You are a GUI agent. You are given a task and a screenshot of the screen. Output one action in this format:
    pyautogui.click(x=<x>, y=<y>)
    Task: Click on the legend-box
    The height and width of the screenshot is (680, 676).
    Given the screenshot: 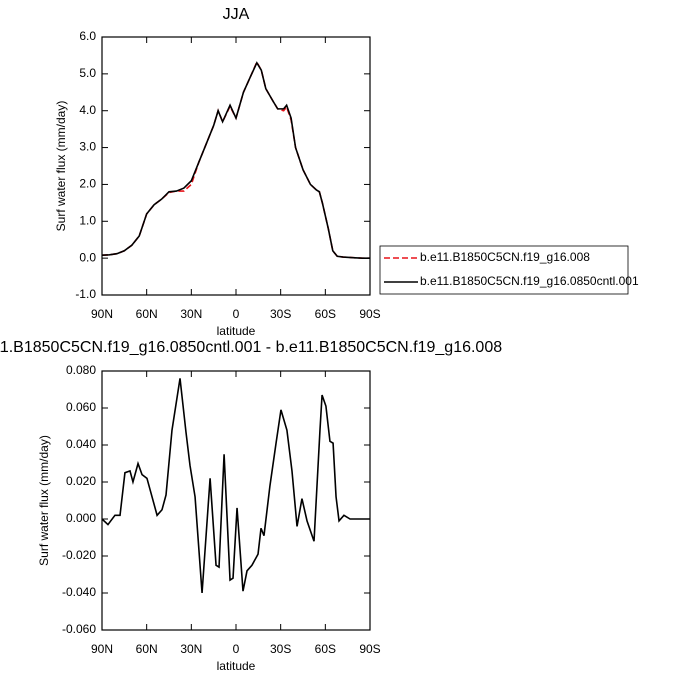 What is the action you would take?
    pyautogui.click(x=504, y=270)
    